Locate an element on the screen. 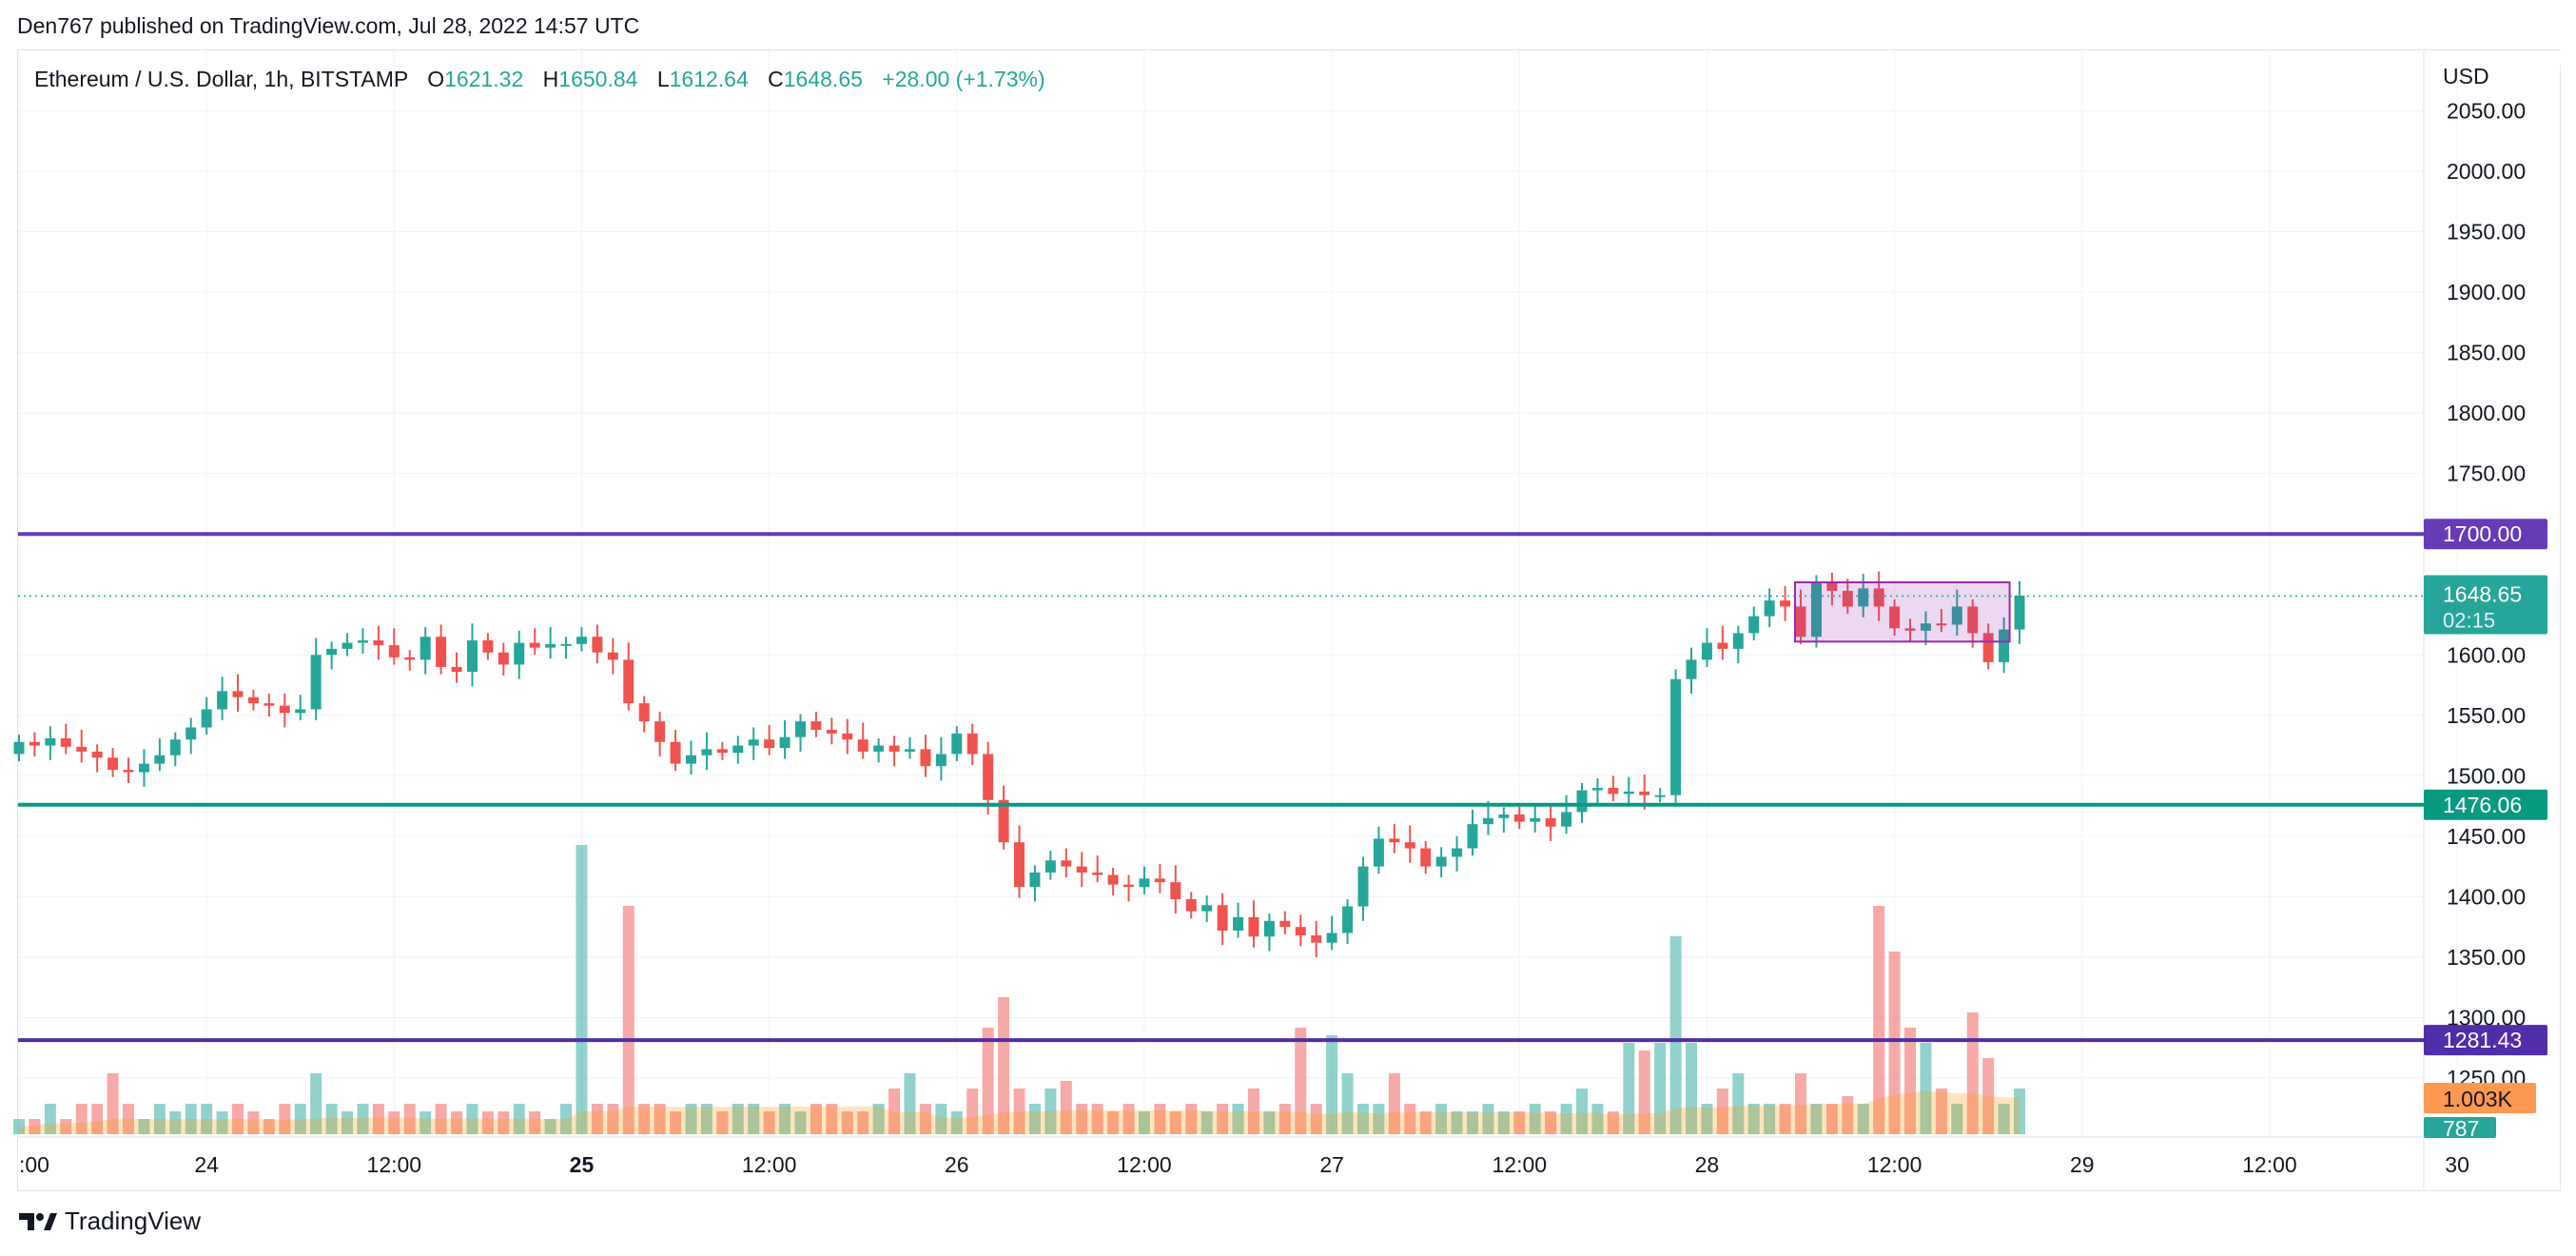 Image resolution: width=2576 pixels, height=1256 pixels. change-value: +28.00 (+1.73%) is located at coordinates (963, 79).